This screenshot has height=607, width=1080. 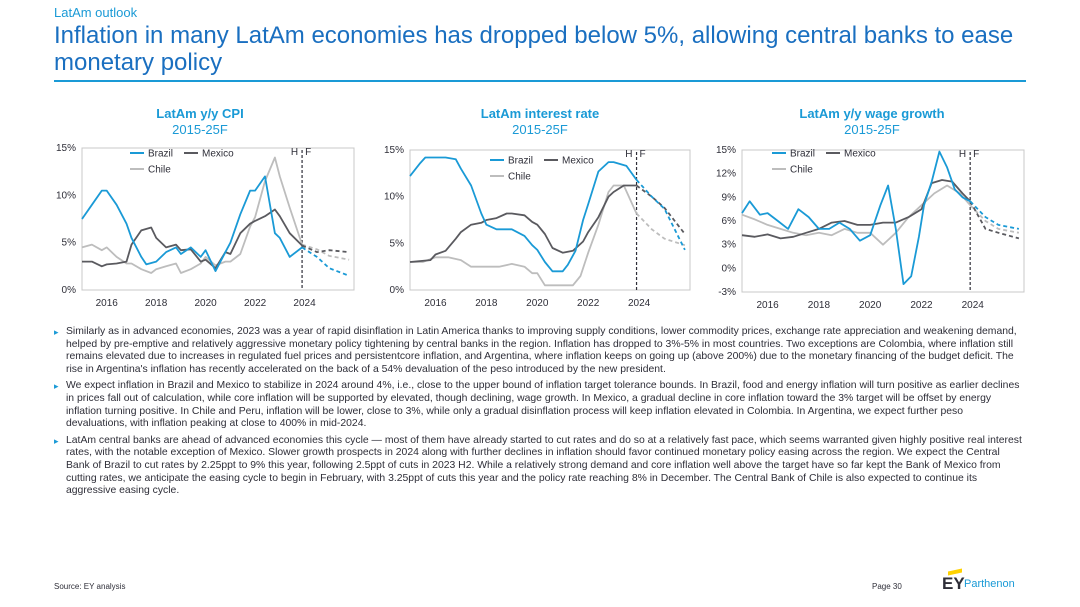 I want to click on chart-title-wage: LatAm y/y wage growth 2015-25F, so click(x=872, y=122).